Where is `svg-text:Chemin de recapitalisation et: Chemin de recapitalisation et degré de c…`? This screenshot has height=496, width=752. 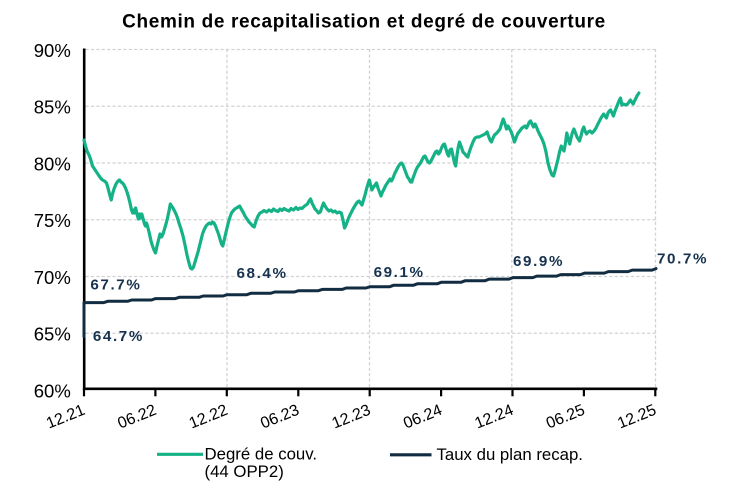 svg-text:Chemin de recapitalisation et: Chemin de recapitalisation et degré de c… is located at coordinates (364, 22).